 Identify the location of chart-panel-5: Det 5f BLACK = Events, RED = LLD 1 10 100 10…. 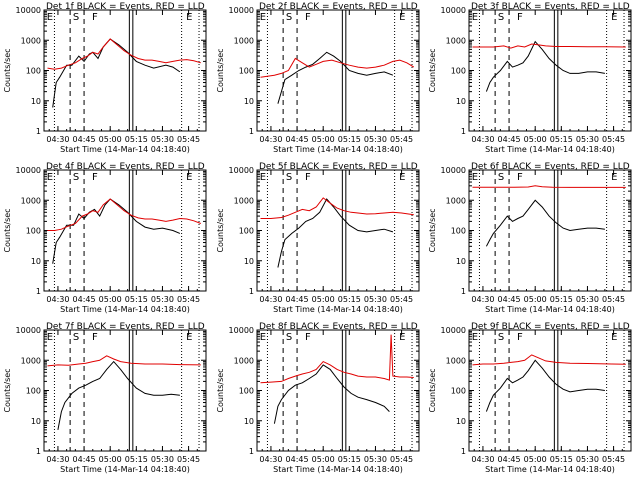
(318, 238).